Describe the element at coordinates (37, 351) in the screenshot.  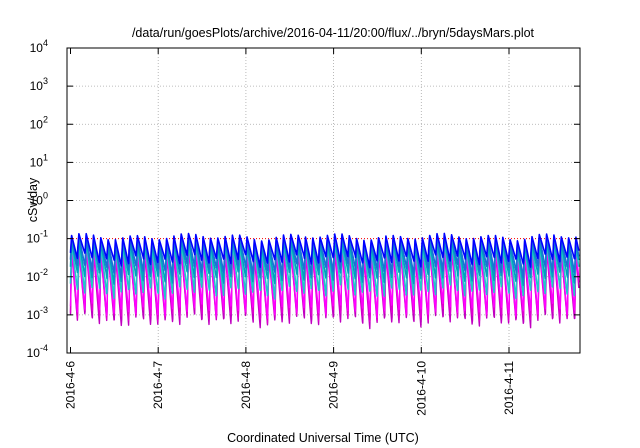
I see `y-tick-label: 10⁻⁴` at that location.